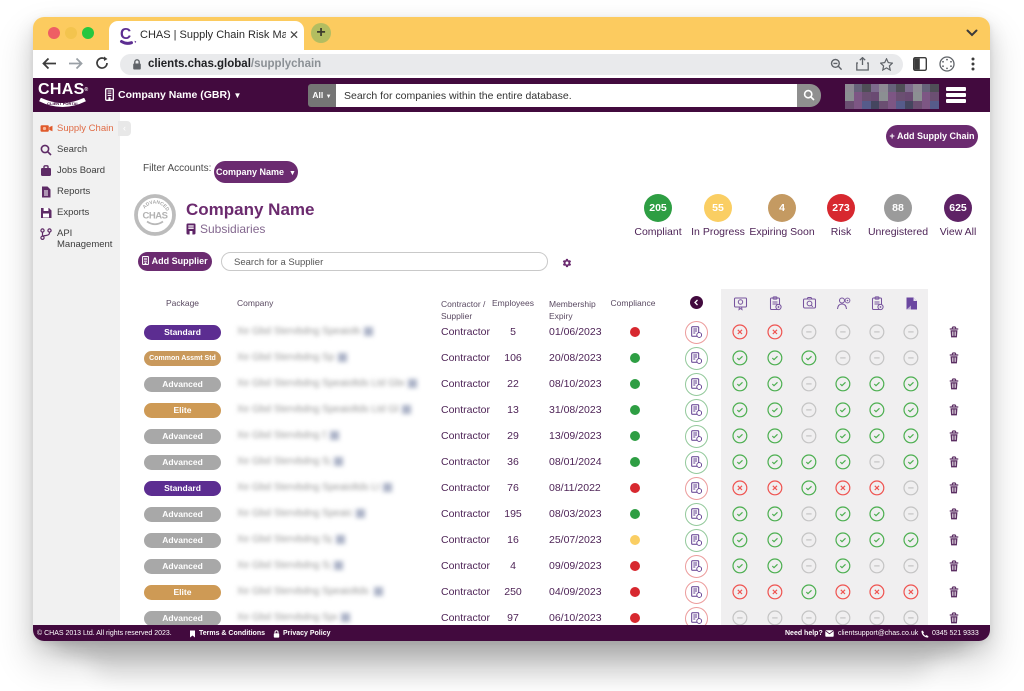  I want to click on svg-text: CLIENT PORTAL, so click(63, 103).